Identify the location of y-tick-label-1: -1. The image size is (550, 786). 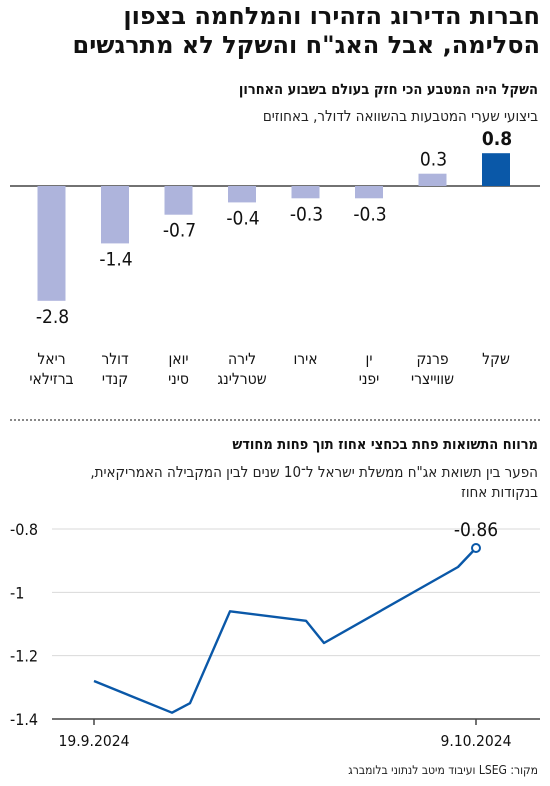
(17, 592).